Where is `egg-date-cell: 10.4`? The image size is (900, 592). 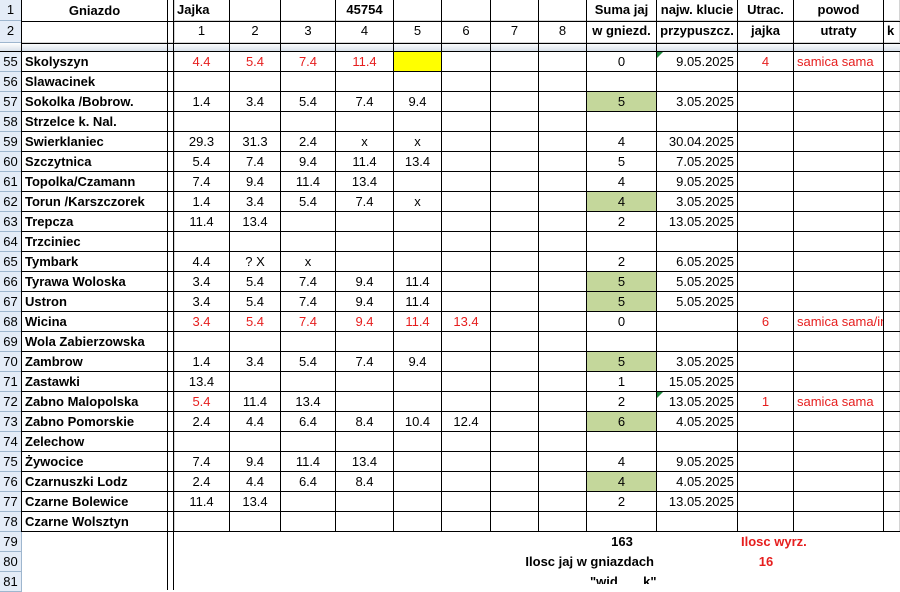 egg-date-cell: 10.4 is located at coordinates (418, 422).